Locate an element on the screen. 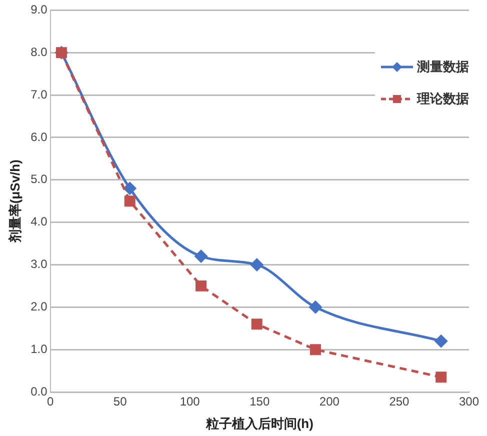 This screenshot has width=487, height=436. y-tick-label: 7.0 is located at coordinates (39, 94).